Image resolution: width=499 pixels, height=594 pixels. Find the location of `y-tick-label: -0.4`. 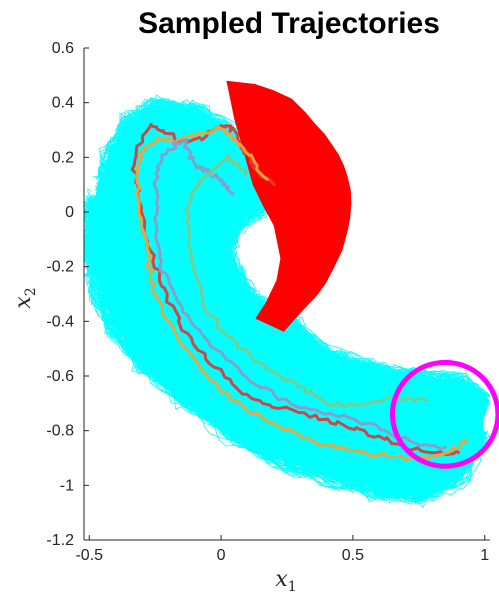

y-tick-label: -0.4 is located at coordinates (60, 321).